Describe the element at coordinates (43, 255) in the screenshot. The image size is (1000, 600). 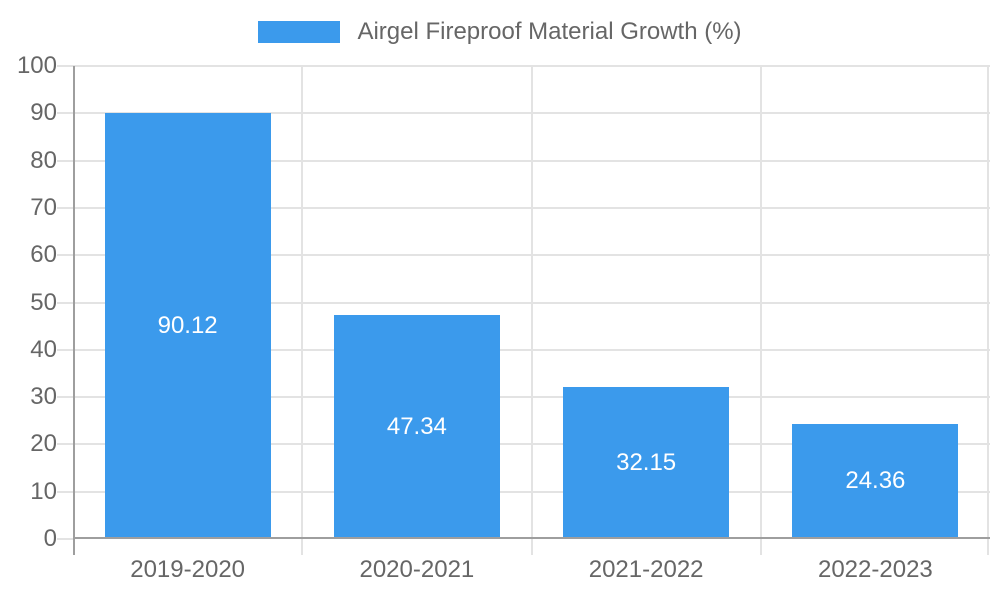
I see `ytick-label-60: 60` at that location.